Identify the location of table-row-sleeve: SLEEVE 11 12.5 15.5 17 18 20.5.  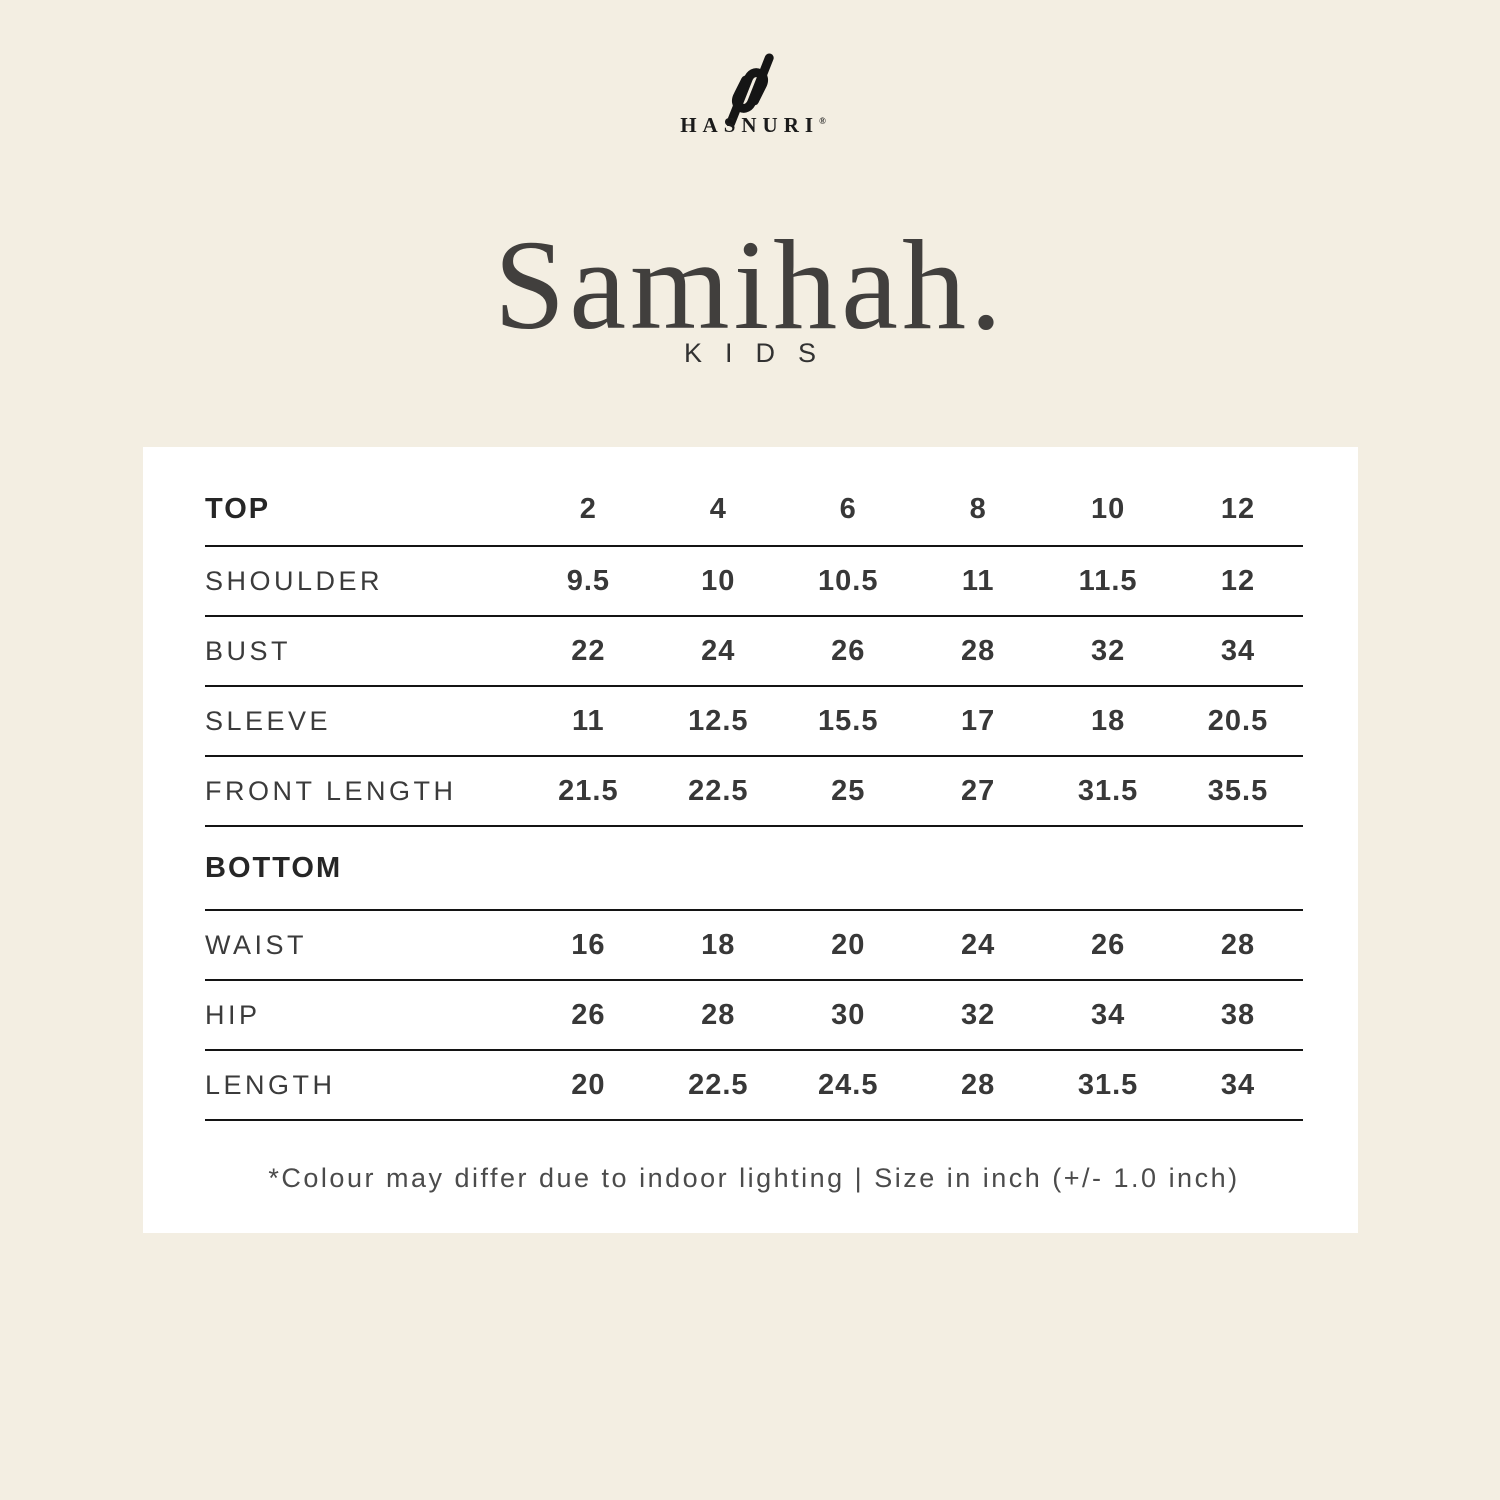
(754, 722).